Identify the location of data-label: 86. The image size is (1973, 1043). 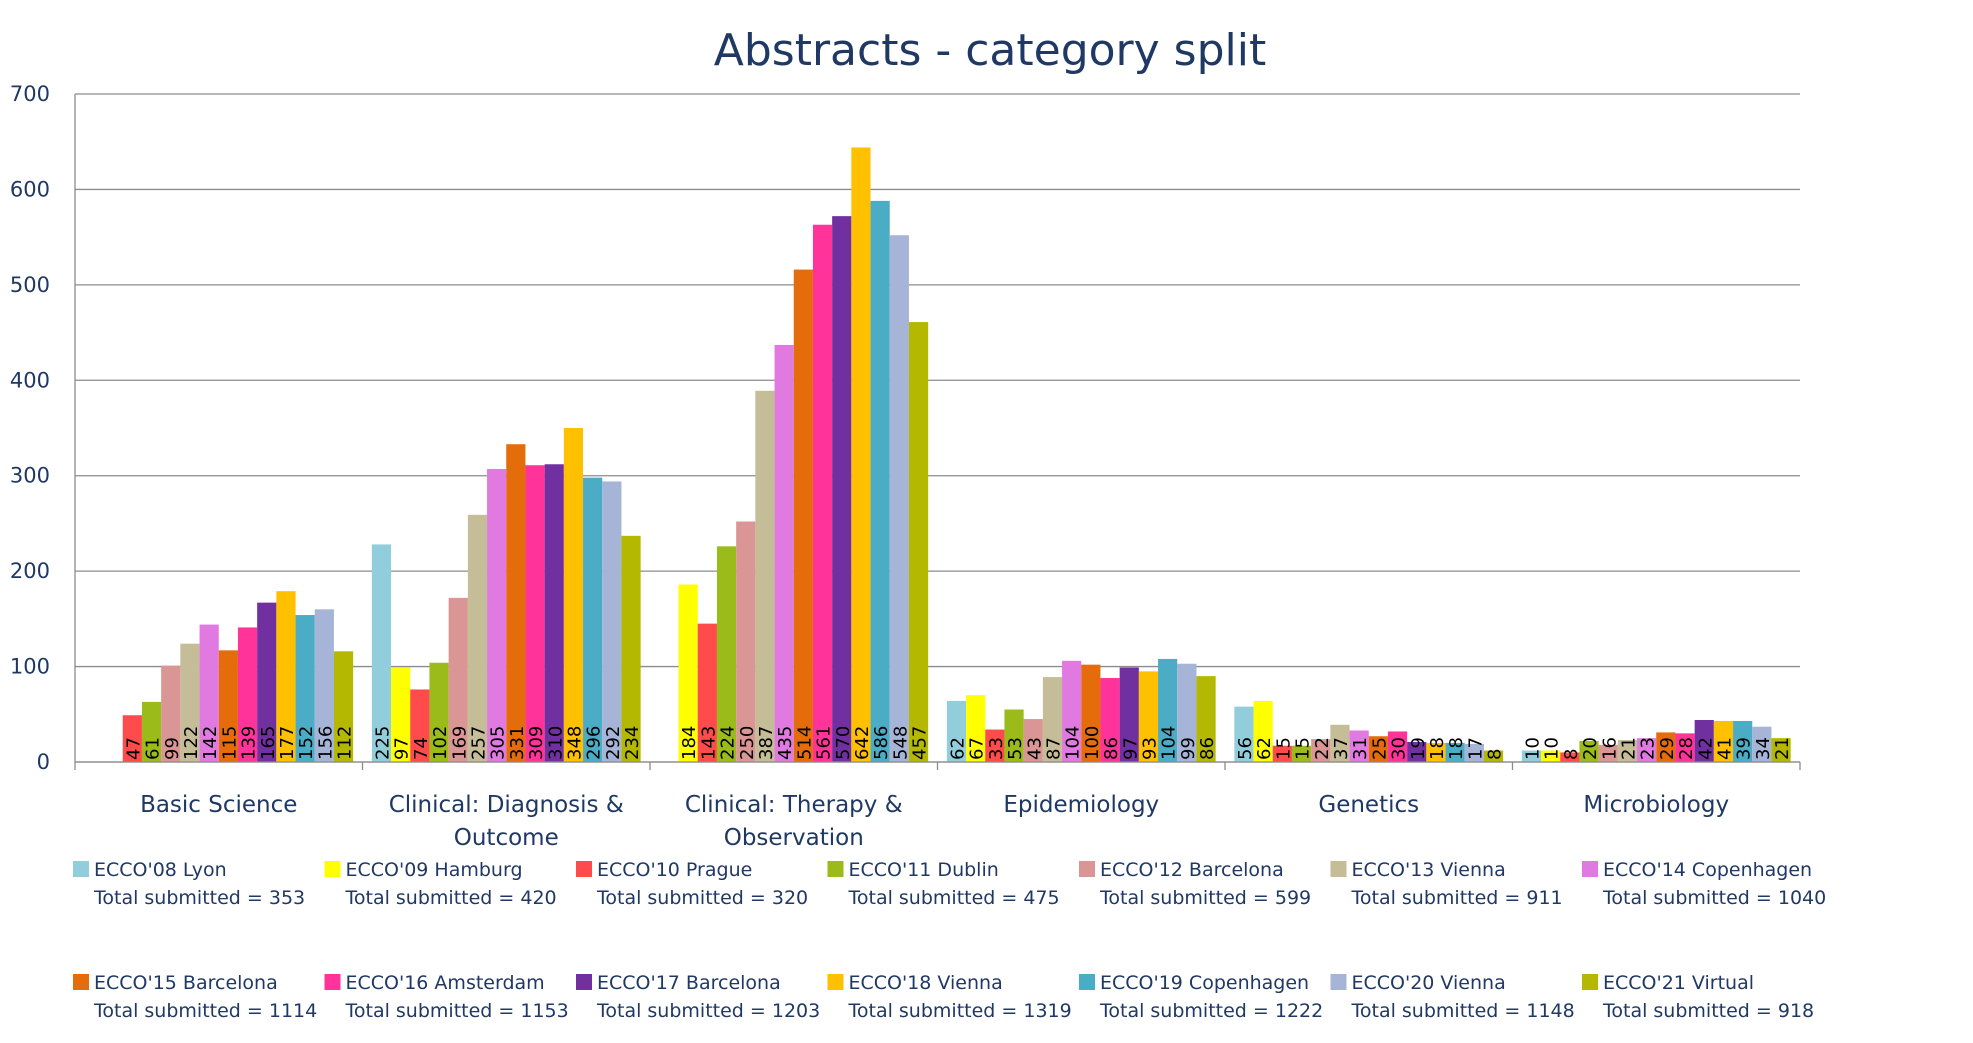
(1207, 748).